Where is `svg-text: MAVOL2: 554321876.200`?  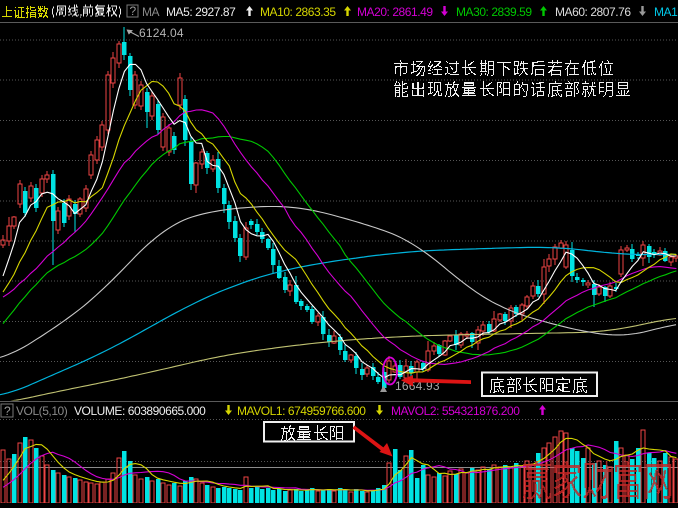
svg-text: MAVOL2: 554321876.200 is located at coordinates (455, 411).